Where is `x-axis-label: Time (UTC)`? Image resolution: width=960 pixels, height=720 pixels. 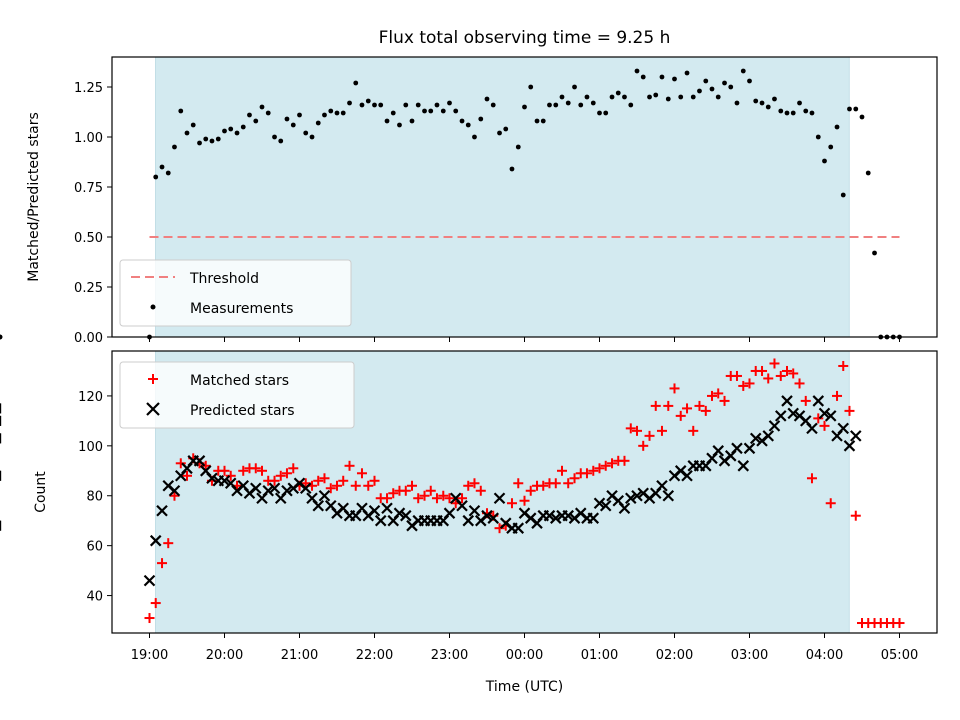
x-axis-label: Time (UTC) is located at coordinates (524, 687).